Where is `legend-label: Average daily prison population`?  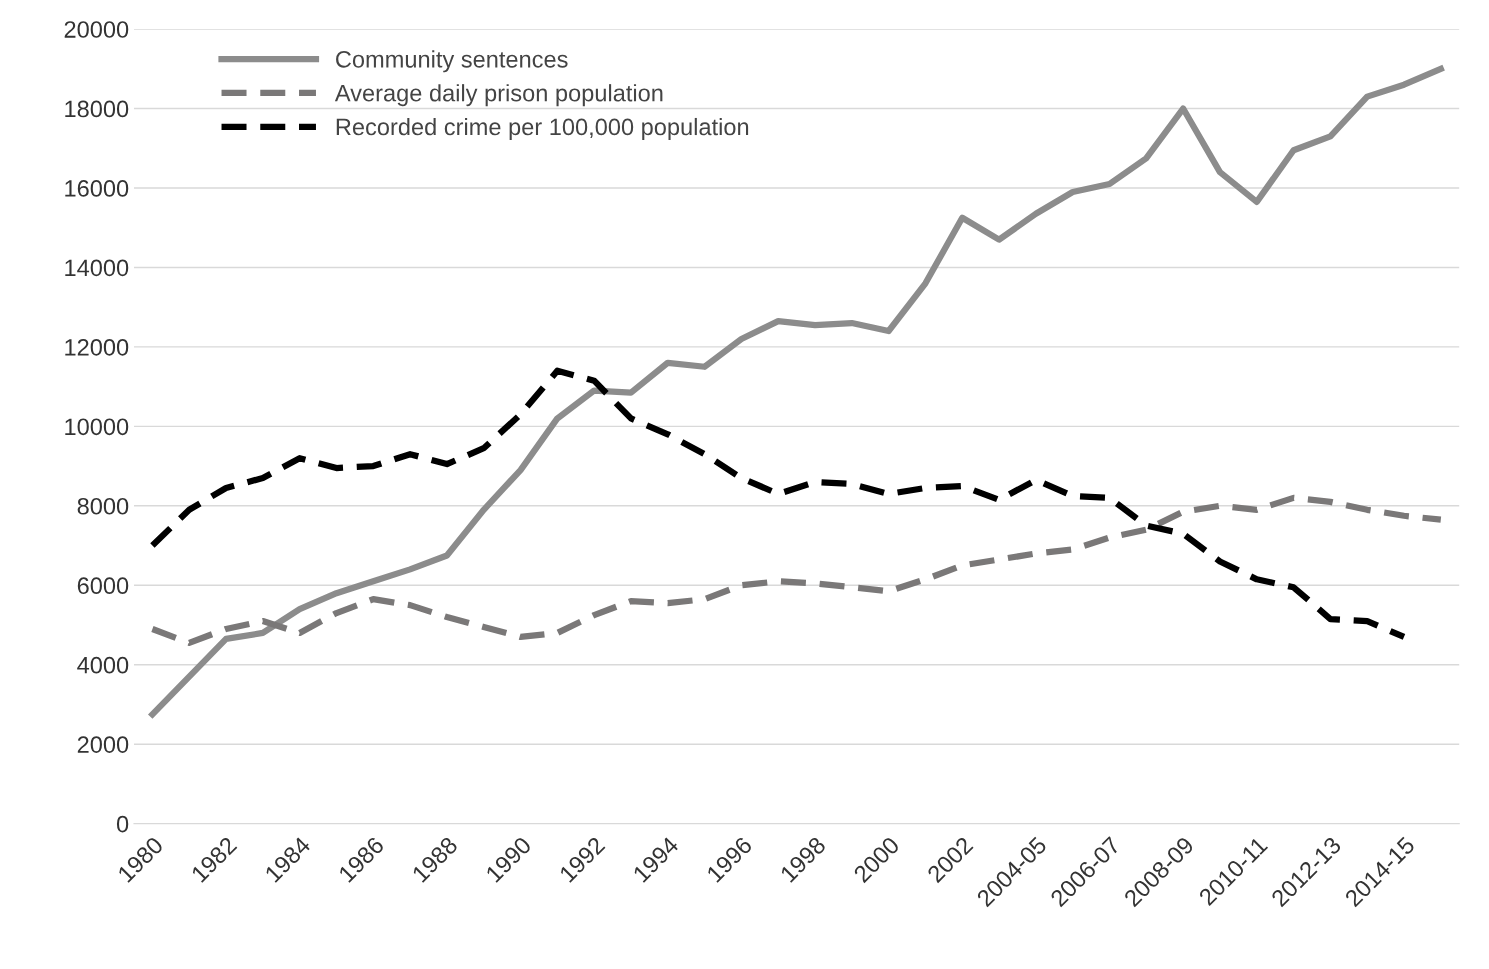
legend-label: Average daily prison population is located at coordinates (498, 95).